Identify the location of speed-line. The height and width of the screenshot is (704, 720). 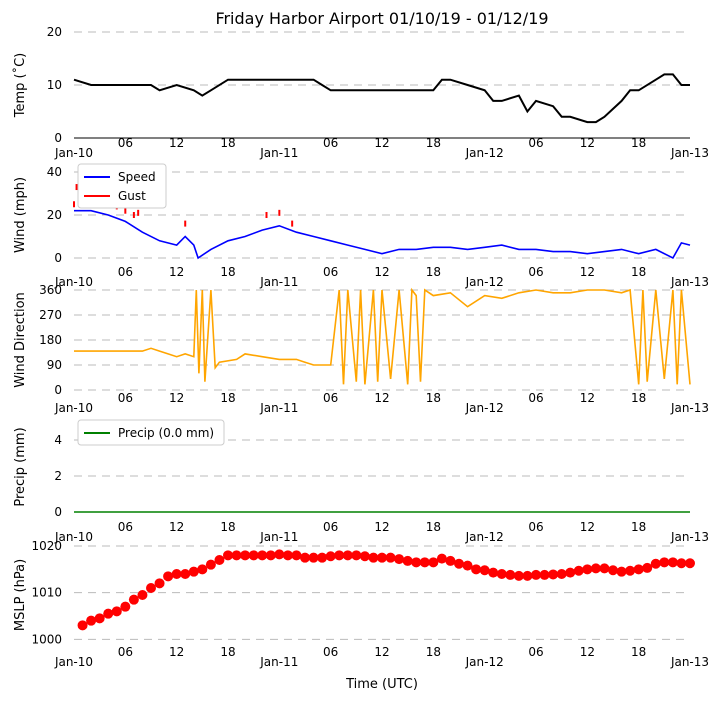
(382, 234).